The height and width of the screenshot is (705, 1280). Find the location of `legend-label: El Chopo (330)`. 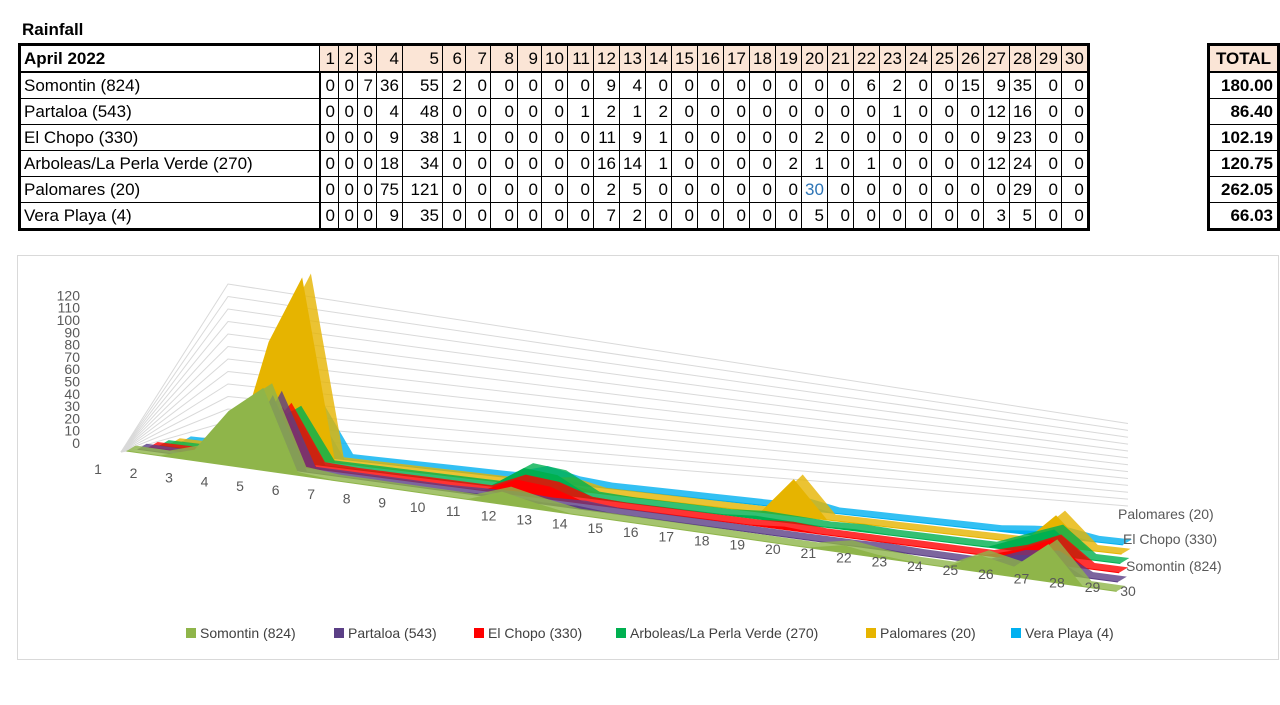

legend-label: El Chopo (330) is located at coordinates (535, 633).